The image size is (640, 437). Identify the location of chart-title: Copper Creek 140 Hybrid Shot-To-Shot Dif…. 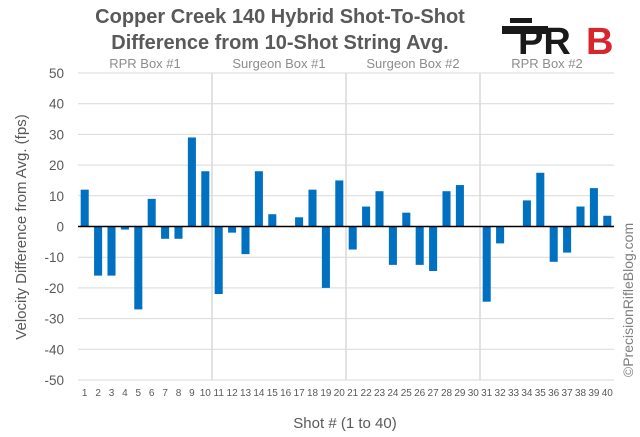
(280, 30).